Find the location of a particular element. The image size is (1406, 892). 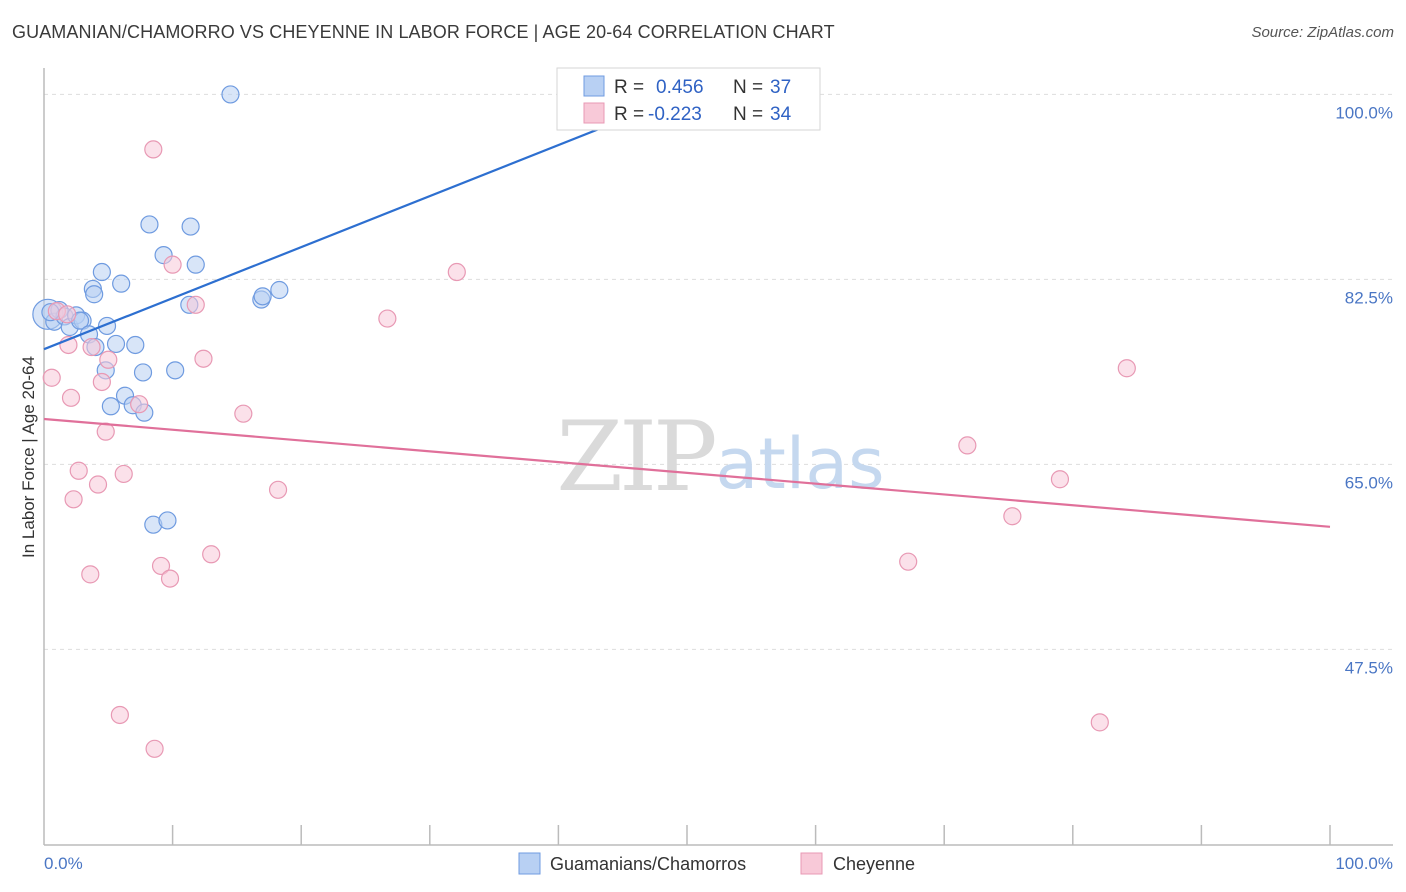

stats-r-label-pink: R = is located at coordinates (629, 114).